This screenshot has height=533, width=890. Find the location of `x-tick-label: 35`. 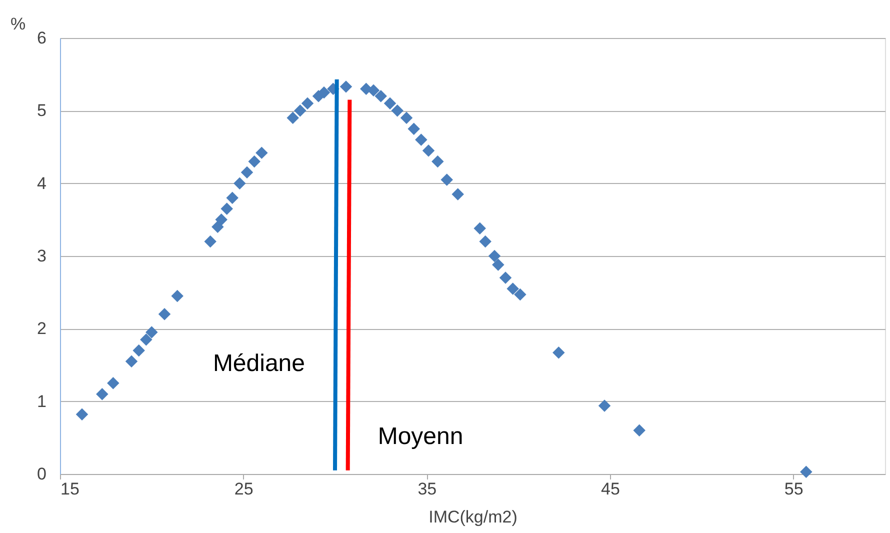

x-tick-label: 35 is located at coordinates (427, 489).